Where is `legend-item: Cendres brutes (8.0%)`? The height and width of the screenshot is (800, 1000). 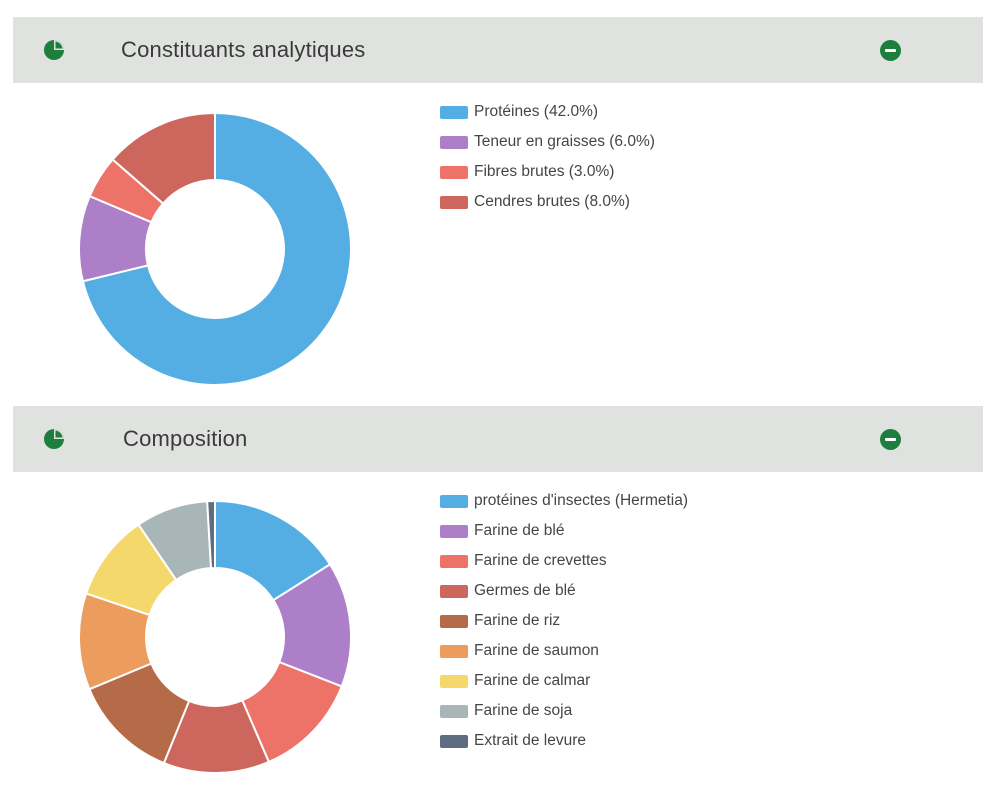 legend-item: Cendres brutes (8.0%) is located at coordinates (547, 202).